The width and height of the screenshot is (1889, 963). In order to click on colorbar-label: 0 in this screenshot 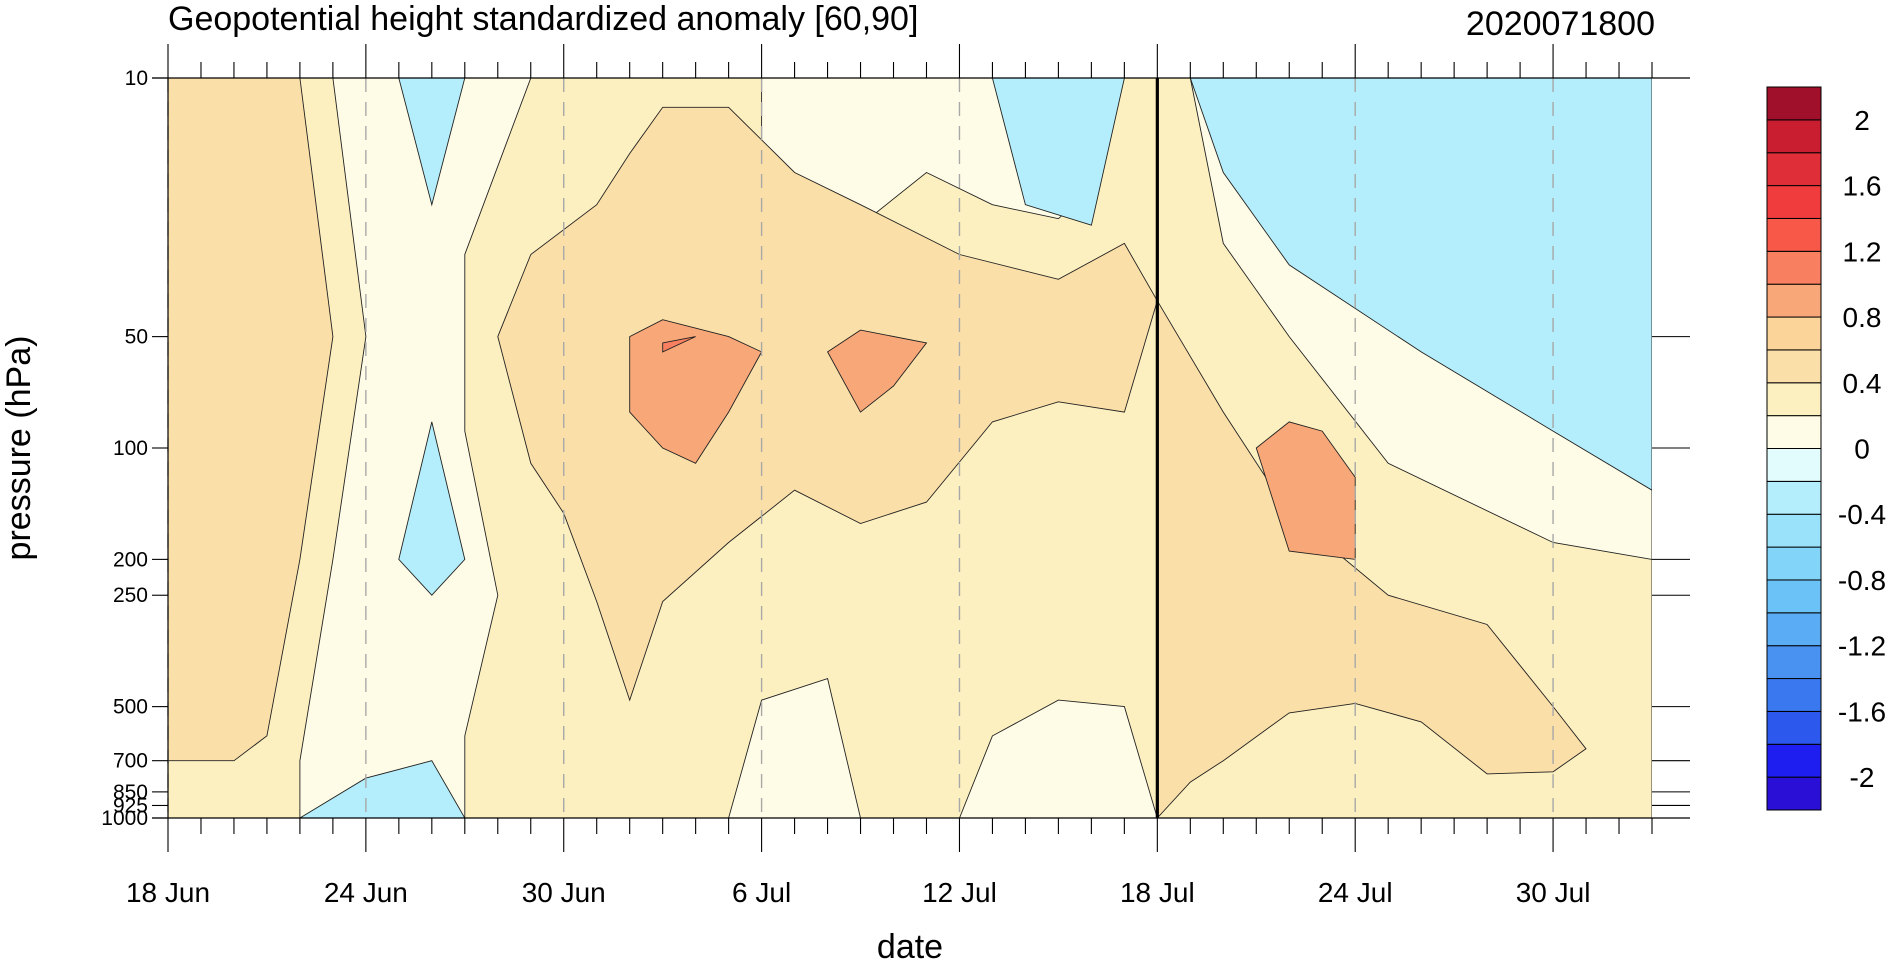, I will do `click(1862, 449)`.